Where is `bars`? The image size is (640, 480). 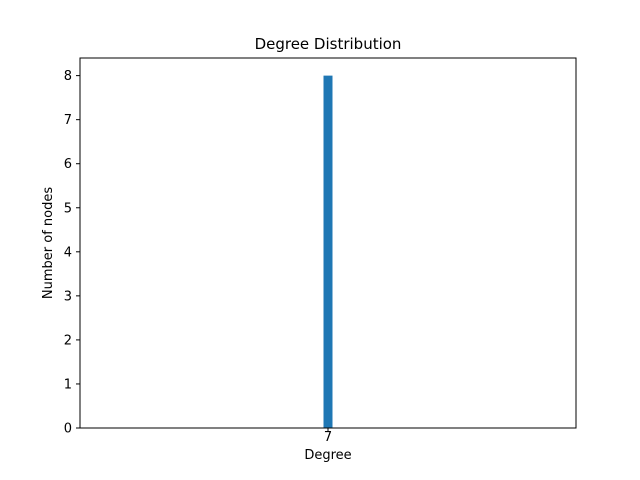
bars is located at coordinates (328, 251).